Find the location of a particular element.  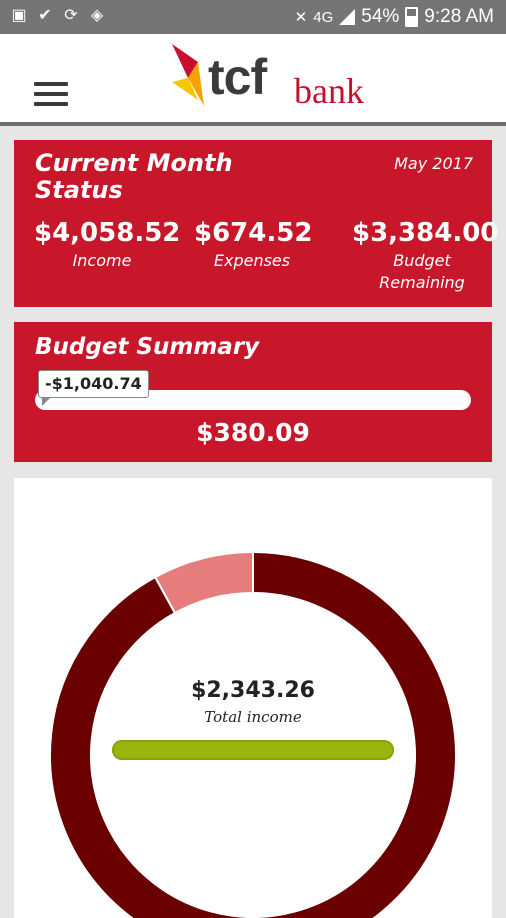

status-title: Current Month Status is located at coordinates (134, 176).